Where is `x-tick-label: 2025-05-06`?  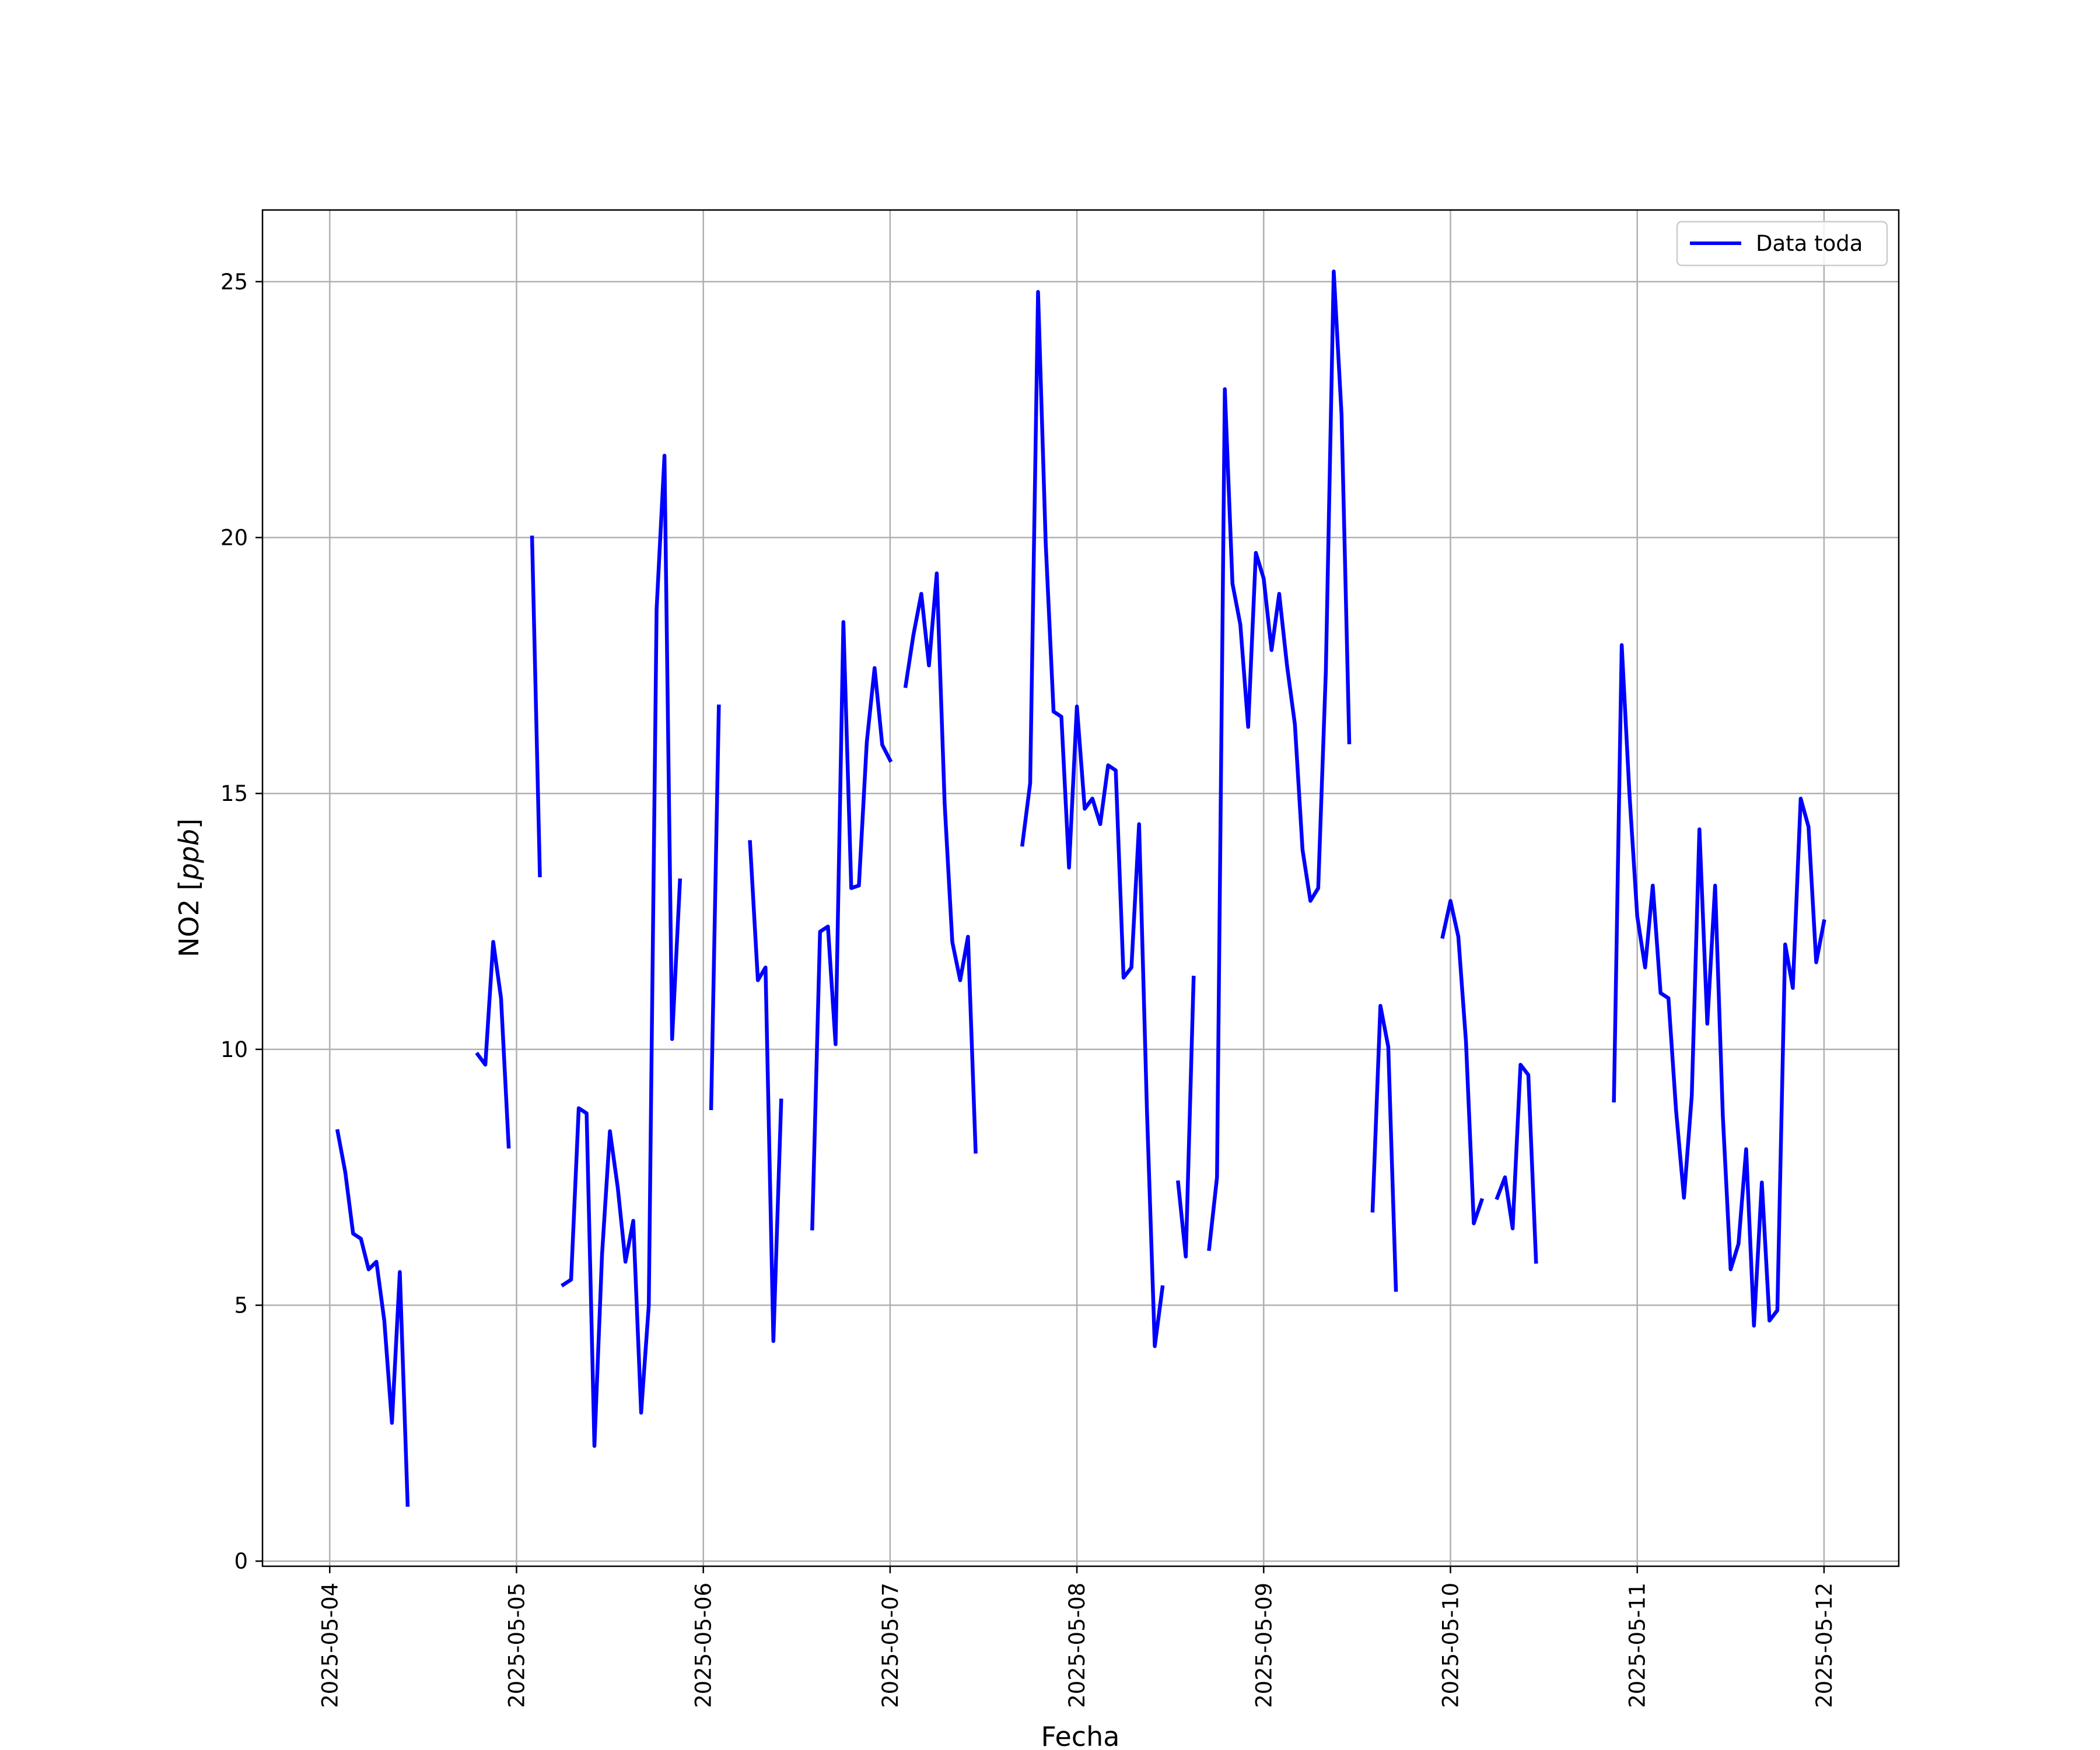 x-tick-label: 2025-05-06 is located at coordinates (703, 1645).